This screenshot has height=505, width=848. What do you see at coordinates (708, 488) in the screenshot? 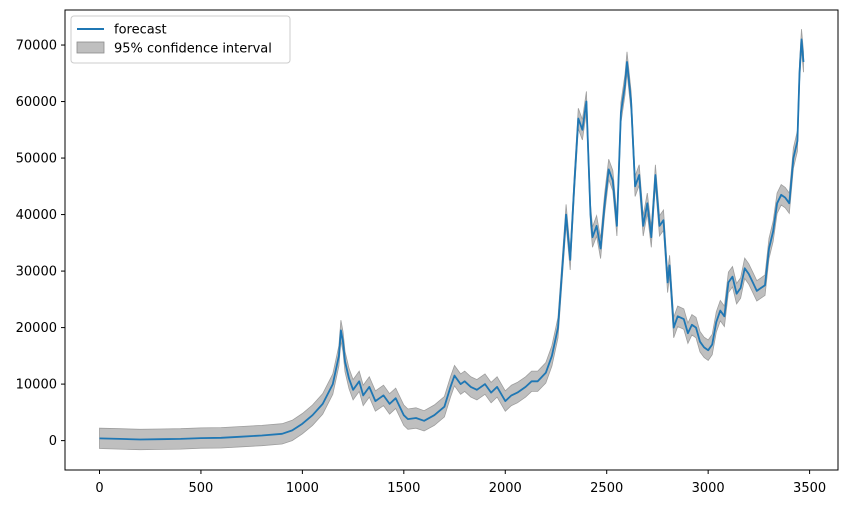
I see `x-tick-label: 3000` at bounding box center [708, 488].